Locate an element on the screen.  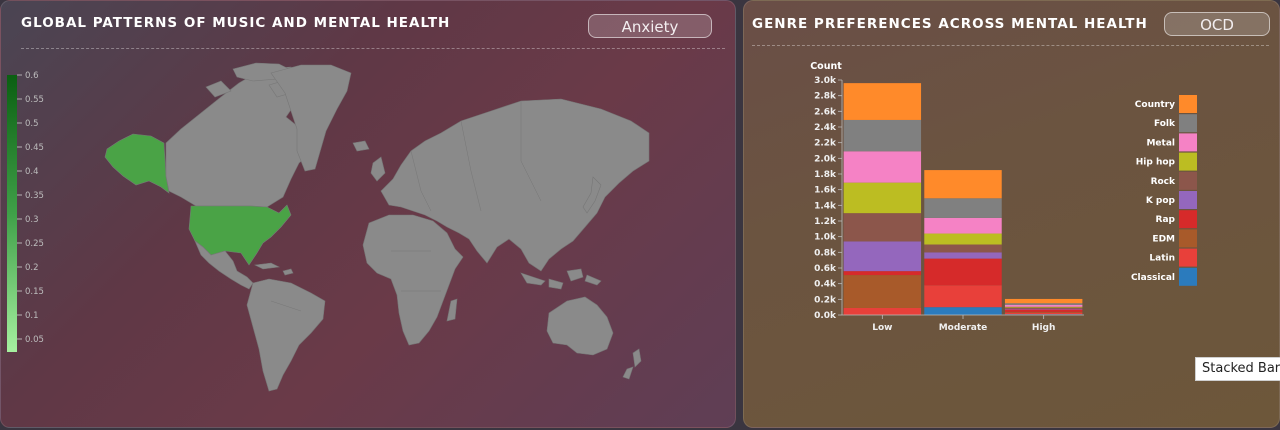
bar-segment-rap-high is located at coordinates (1043, 310).